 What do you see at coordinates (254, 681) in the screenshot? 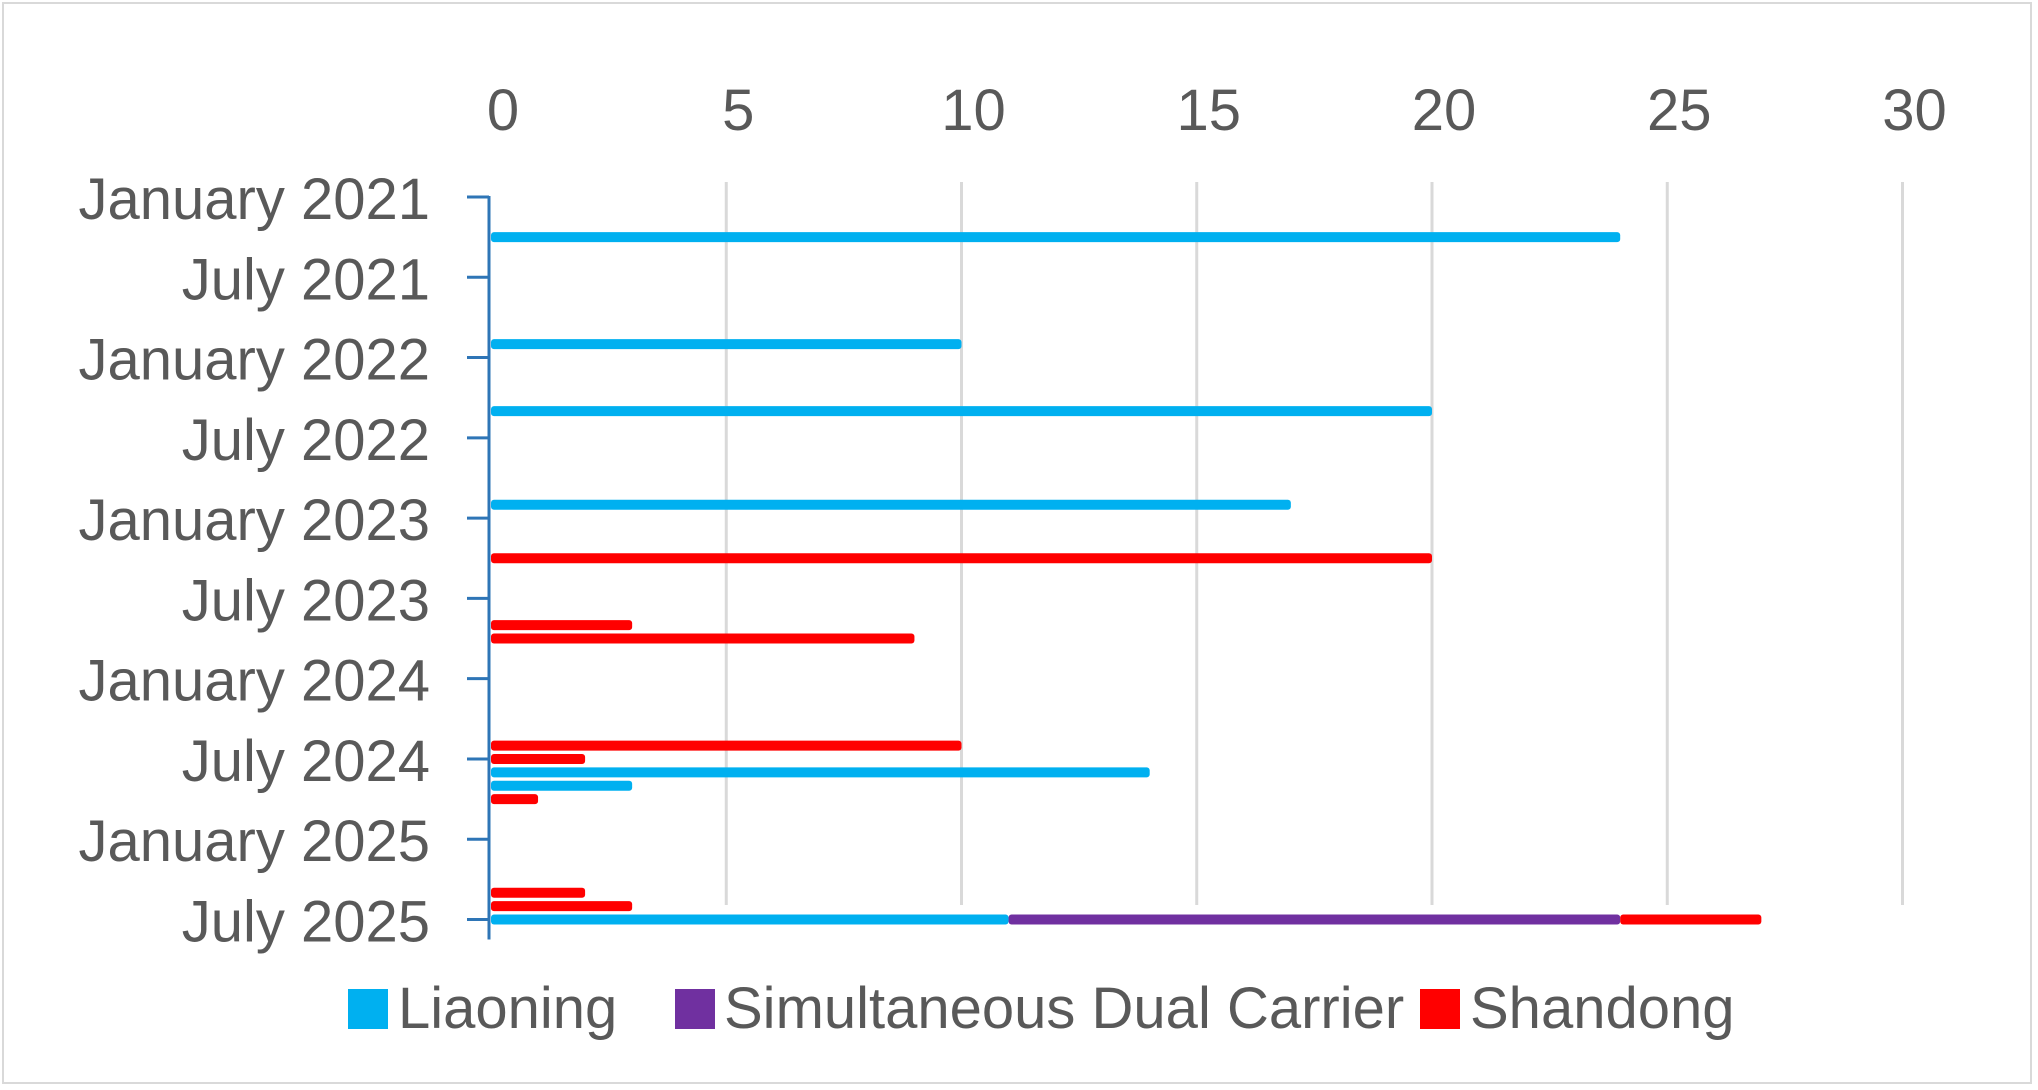
I see `y-tick-label: January 2024` at bounding box center [254, 681].